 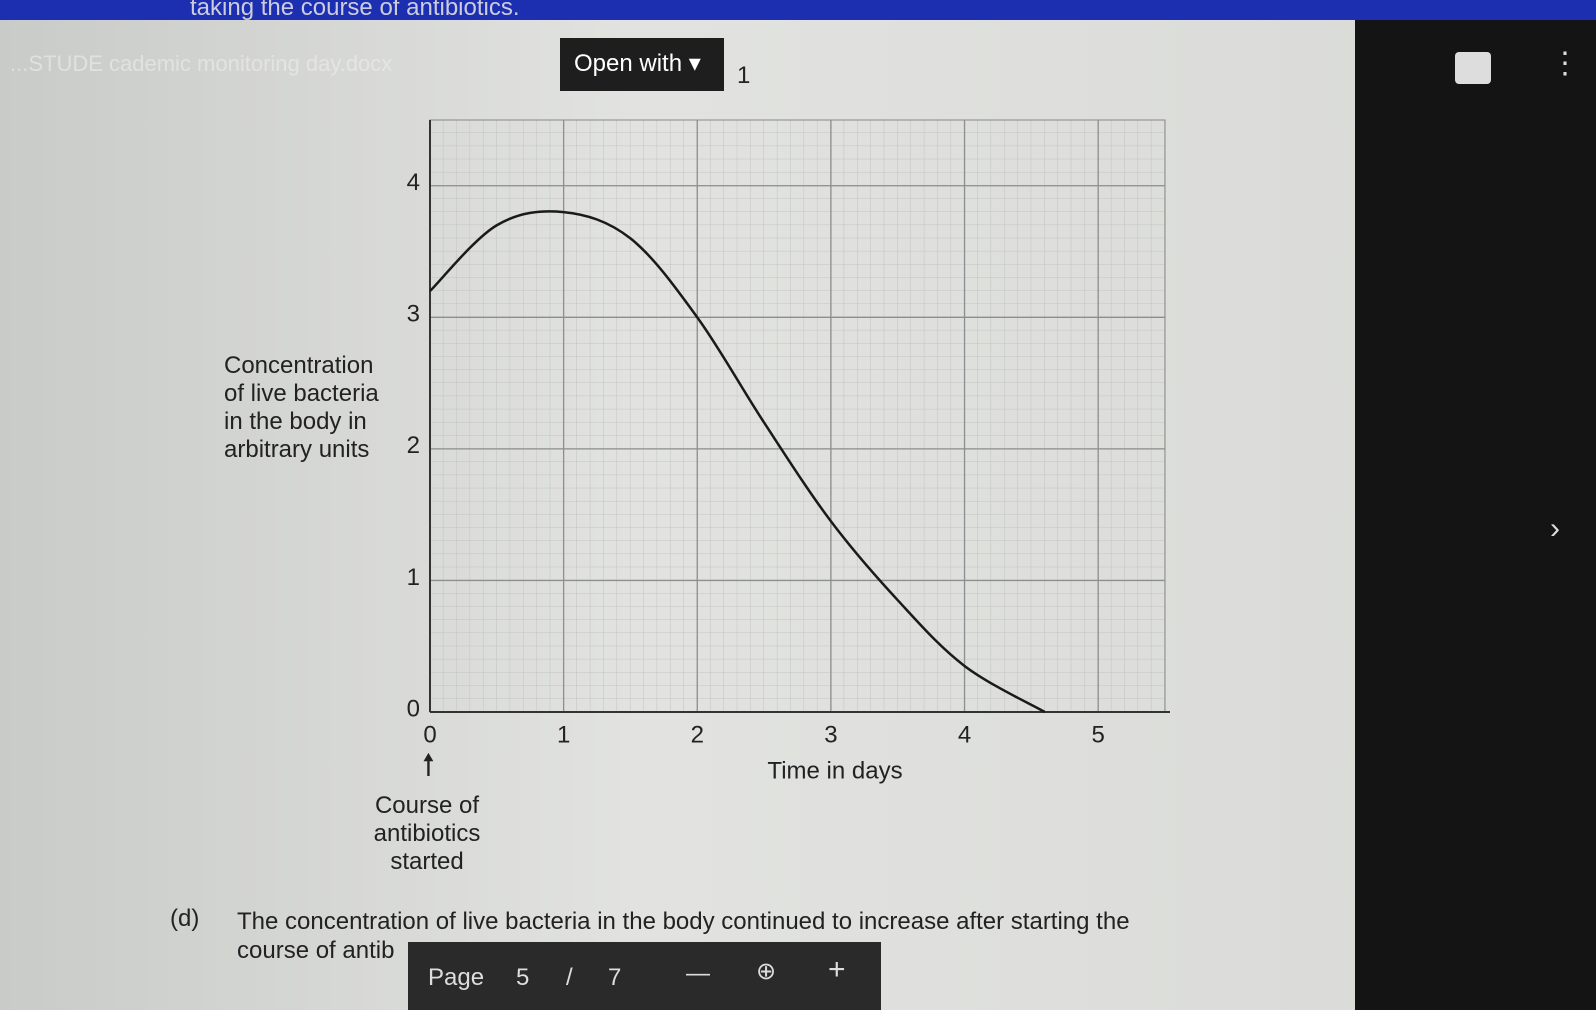 I want to click on x-tick-label: 2, so click(x=697, y=734).